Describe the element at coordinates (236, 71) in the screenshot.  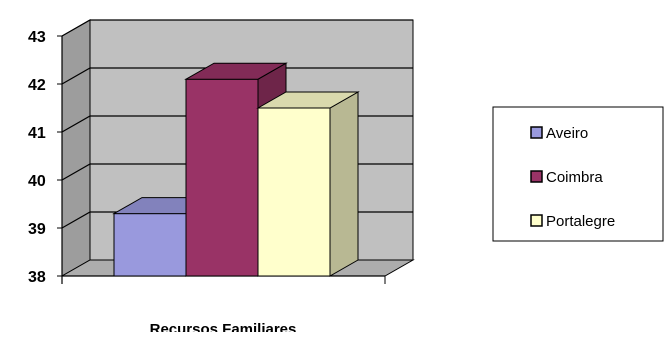
I see `bar-coimbra-top` at that location.